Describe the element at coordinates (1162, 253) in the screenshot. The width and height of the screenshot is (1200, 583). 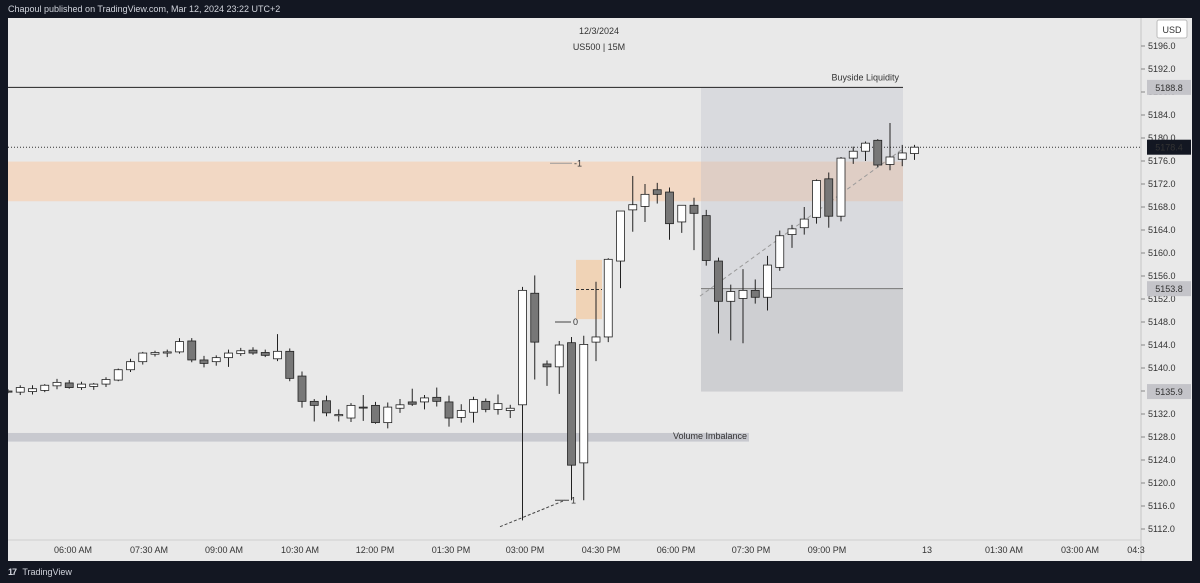
I see `y-tick-label: 5160.0` at that location.